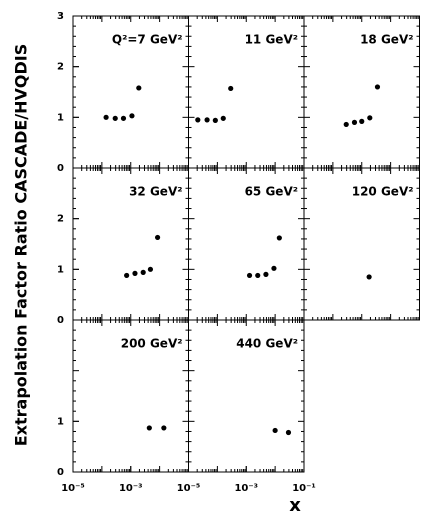  What do you see at coordinates (60, 16) in the screenshot?
I see `y-tick-label: 3` at bounding box center [60, 16].